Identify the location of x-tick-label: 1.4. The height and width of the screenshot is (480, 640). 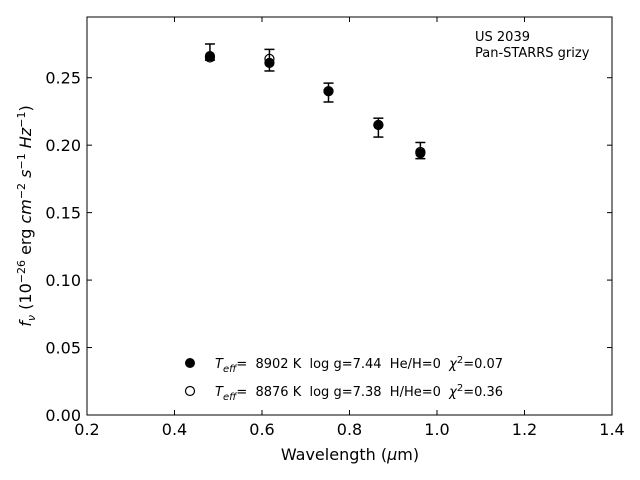
(611, 429).